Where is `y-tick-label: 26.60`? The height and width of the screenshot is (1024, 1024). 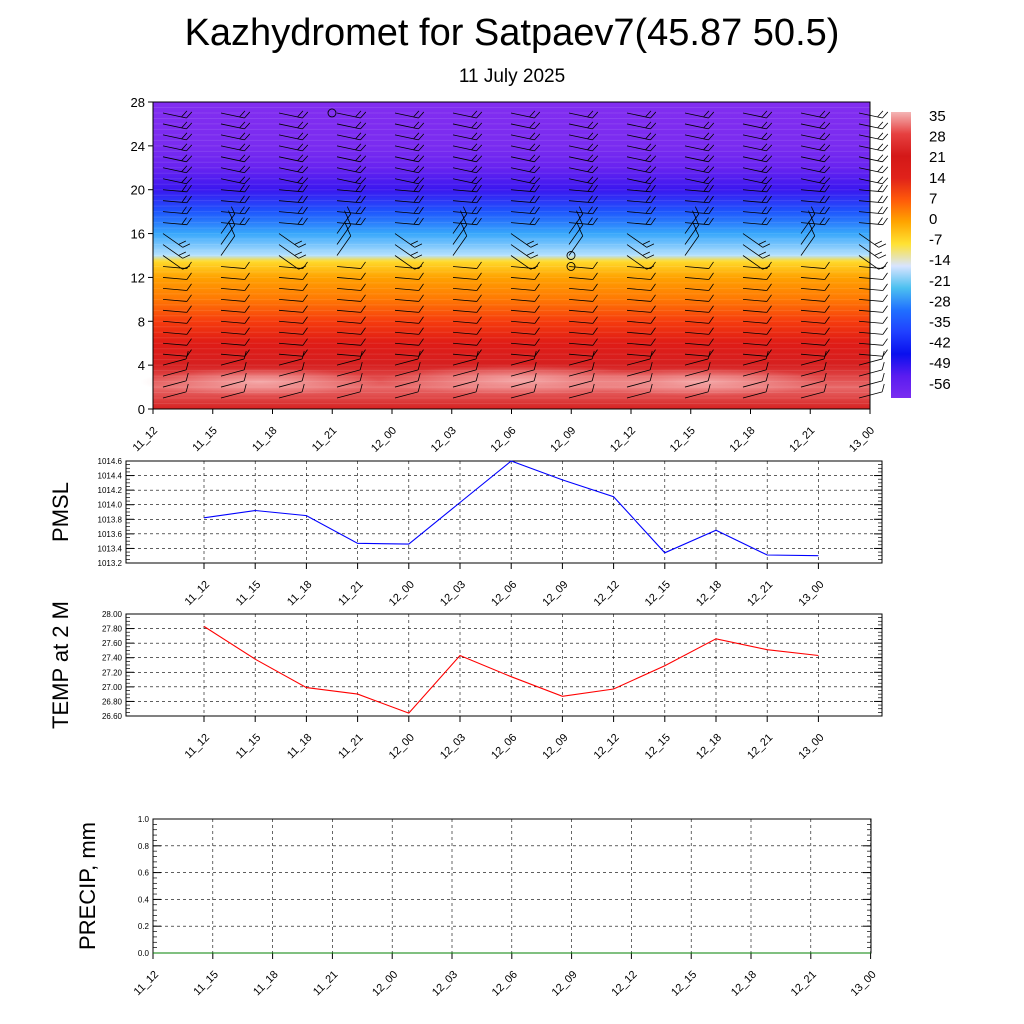 y-tick-label: 26.60 is located at coordinates (112, 716).